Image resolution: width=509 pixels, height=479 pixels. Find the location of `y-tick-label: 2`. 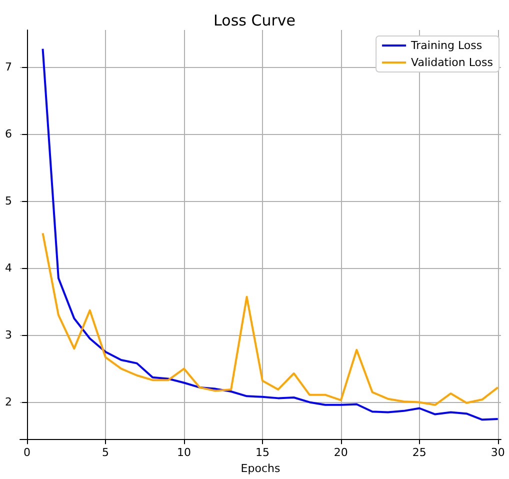

y-tick-label: 2 is located at coordinates (8, 402).